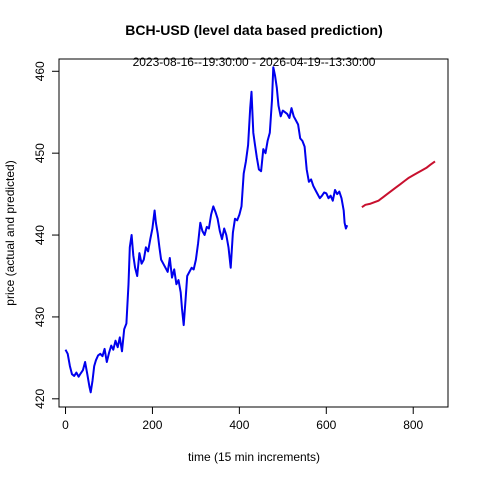 Image resolution: width=480 pixels, height=480 pixels. What do you see at coordinates (40, 235) in the screenshot?
I see `y-tick-label: 440` at bounding box center [40, 235].